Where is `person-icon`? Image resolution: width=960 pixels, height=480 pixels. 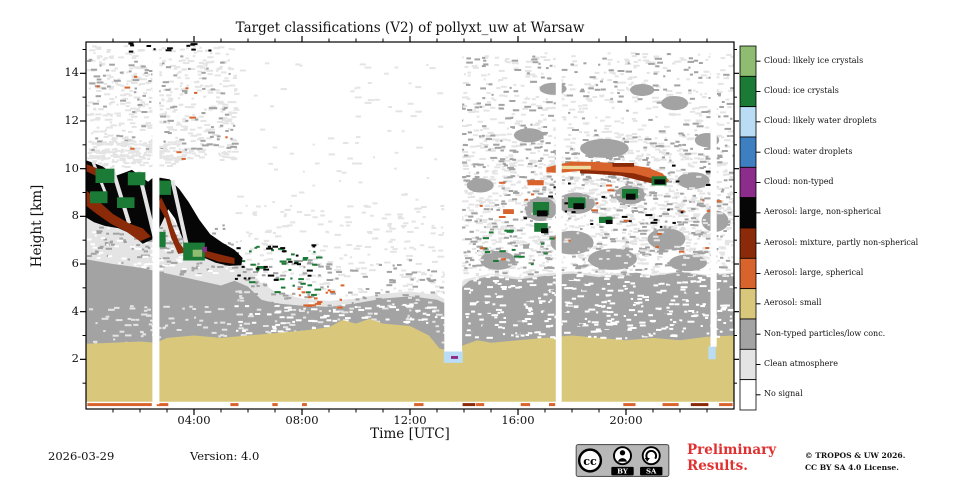
person-icon is located at coordinates (622, 456).